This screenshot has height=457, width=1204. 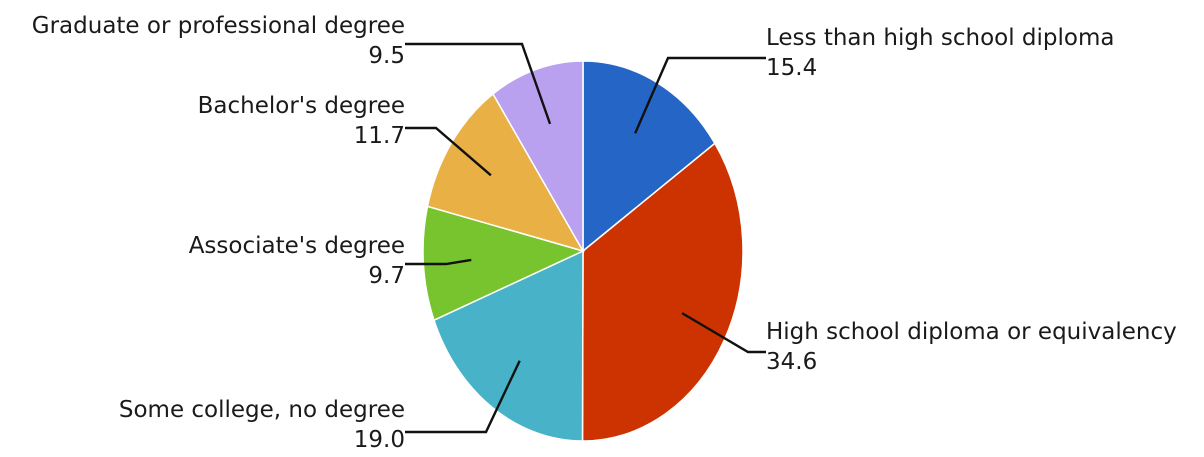 I want to click on slice-value-some-college: 19.0, so click(x=379, y=440).